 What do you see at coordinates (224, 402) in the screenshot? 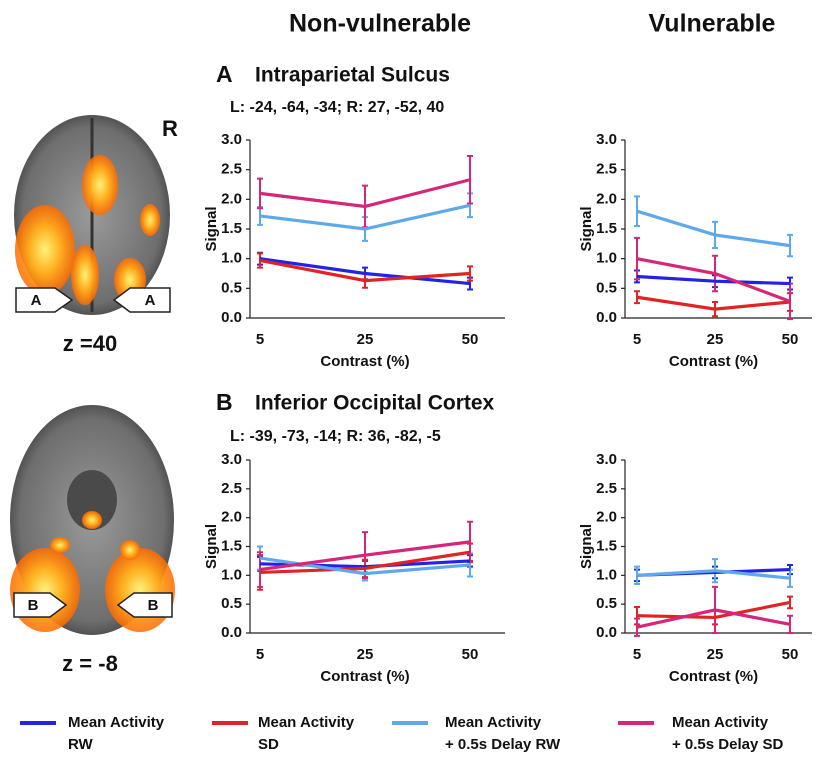
I see `panel-letter: B` at bounding box center [224, 402].